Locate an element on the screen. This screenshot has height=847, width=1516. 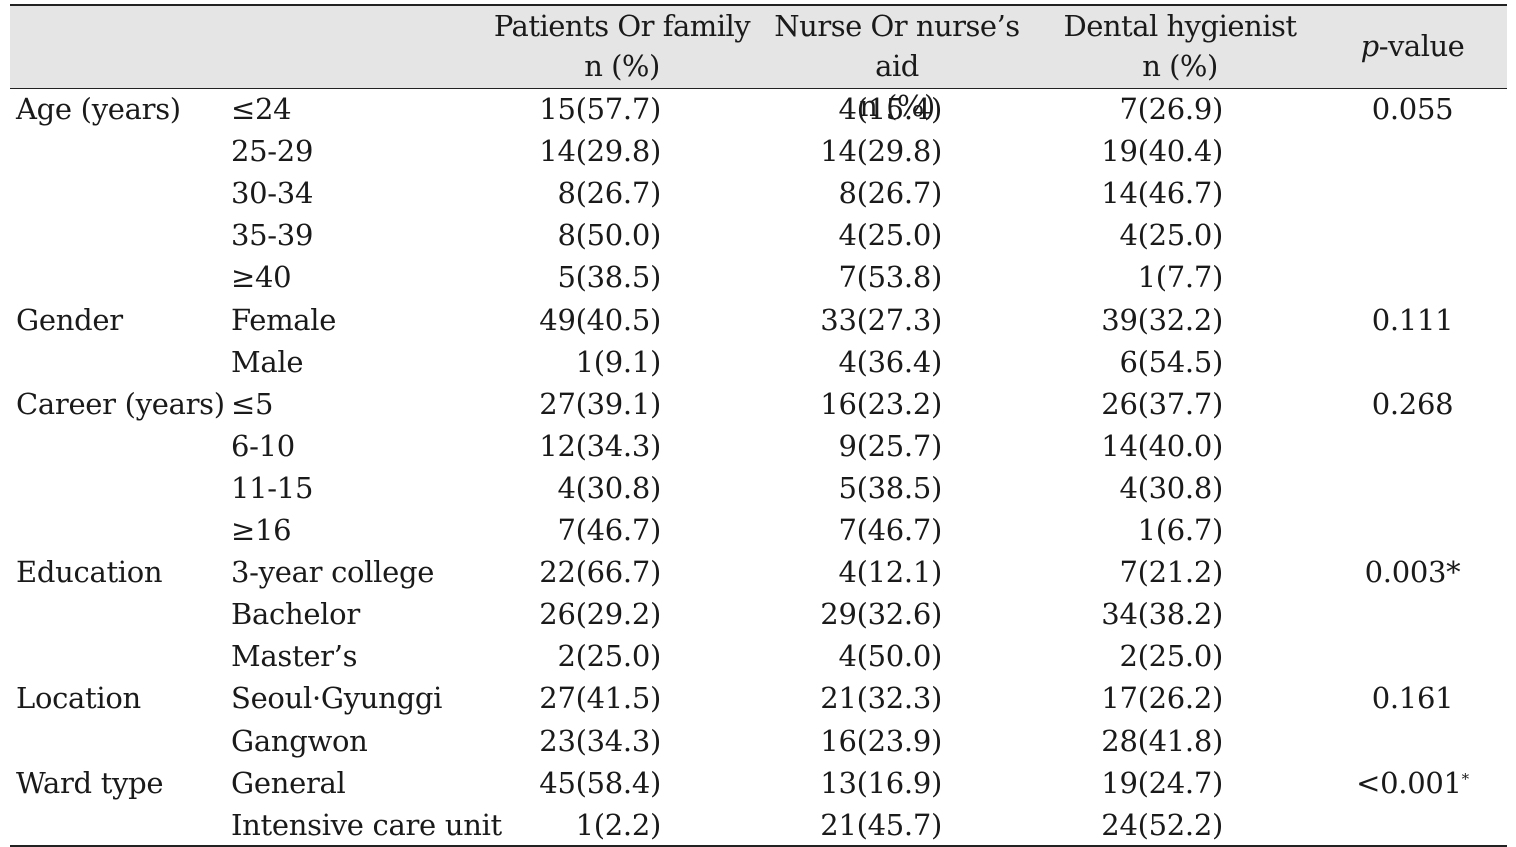
cell-patients-family: 7(46.7) is located at coordinates (609, 530).